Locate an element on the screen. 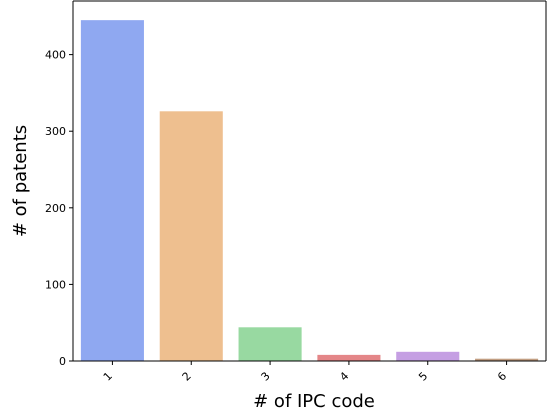 The height and width of the screenshot is (420, 547). y-tick-label: 200 is located at coordinates (55, 208).